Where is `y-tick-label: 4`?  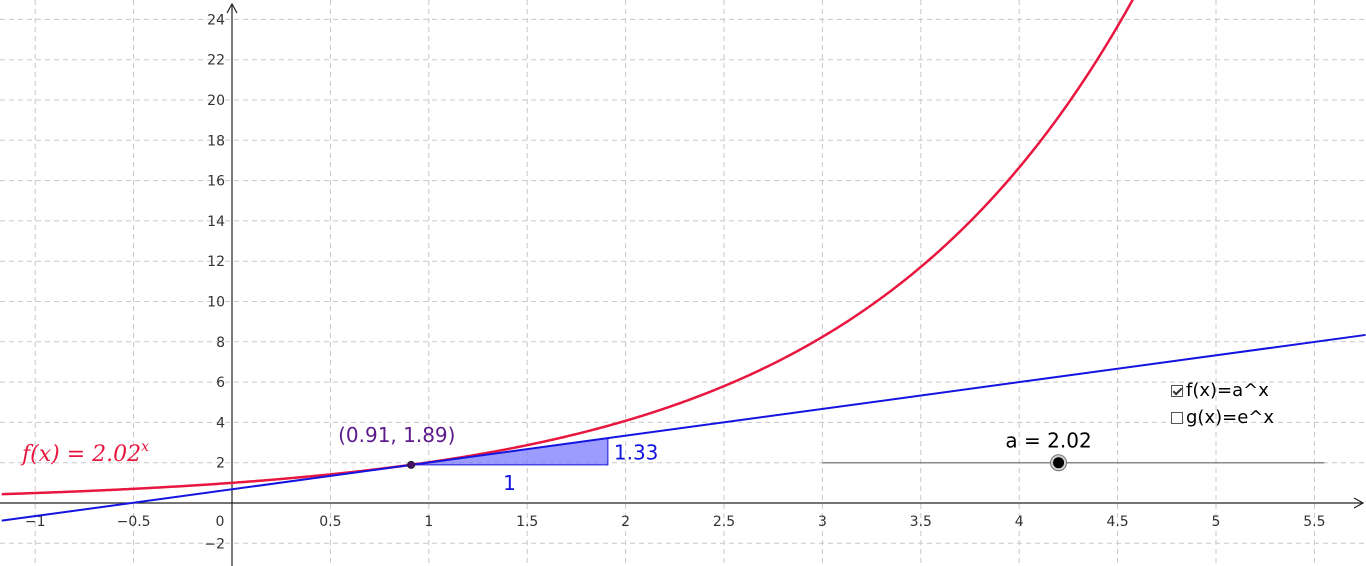 y-tick-label: 4 is located at coordinates (220, 423).